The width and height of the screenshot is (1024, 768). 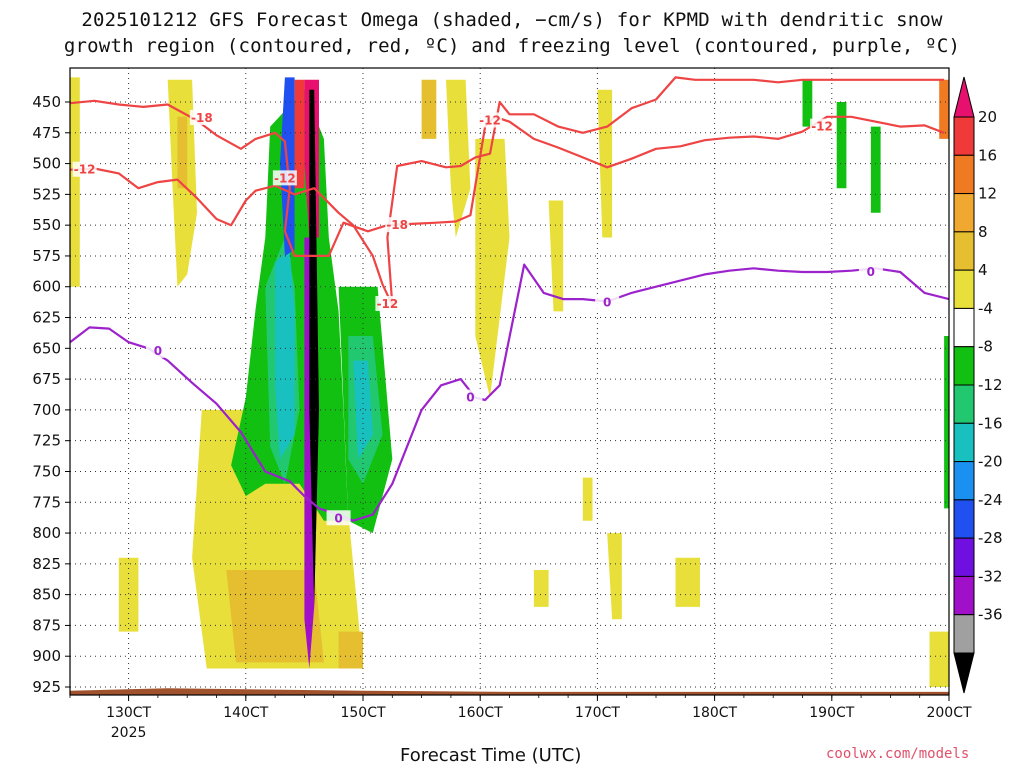 What do you see at coordinates (46, 564) in the screenshot?
I see `y-tick-label-825: 825` at bounding box center [46, 564].